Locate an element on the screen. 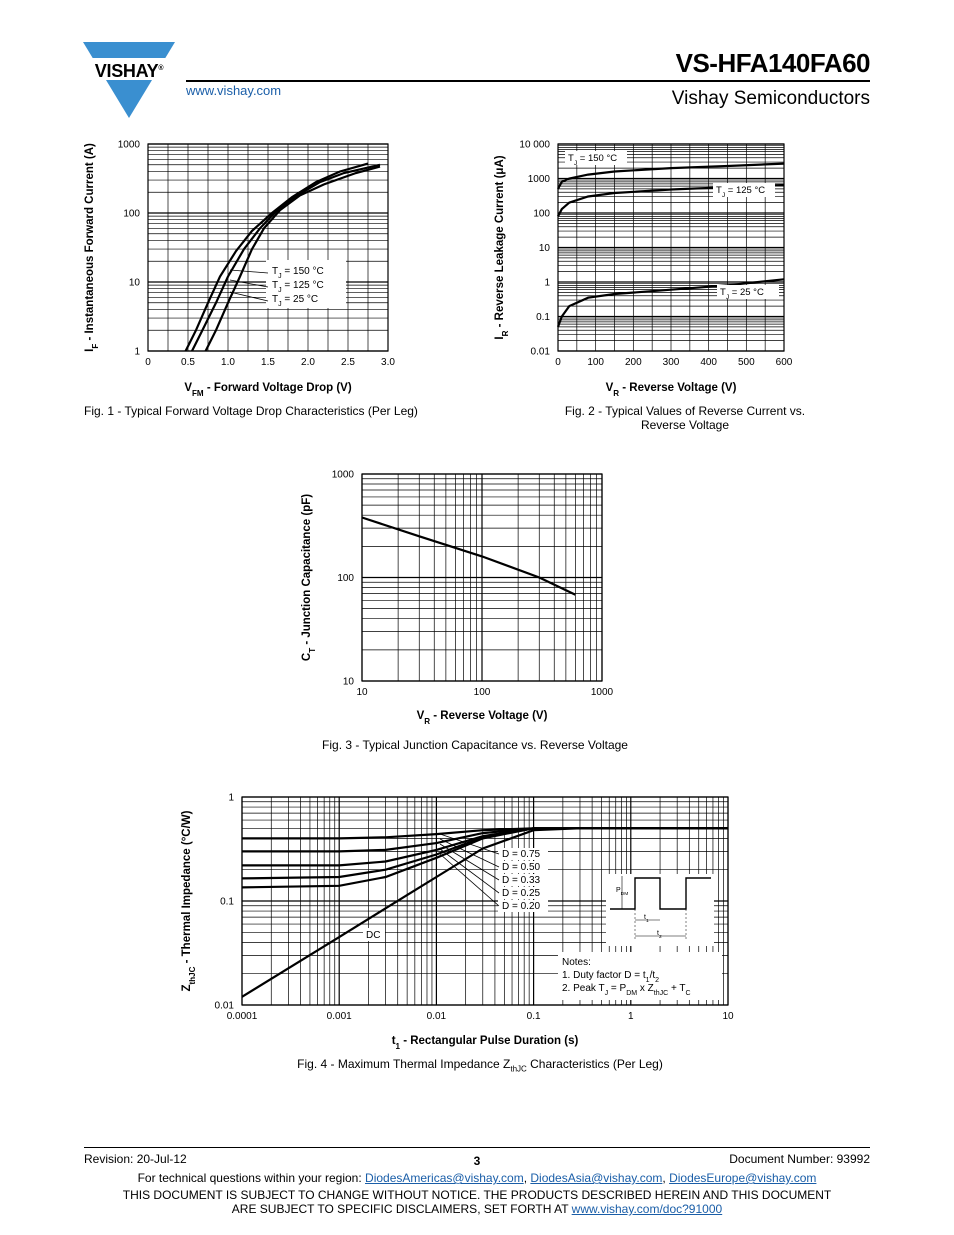 The height and width of the screenshot is (1235, 954). pulse-amplitude-label: PDM is located at coordinates (622, 892).